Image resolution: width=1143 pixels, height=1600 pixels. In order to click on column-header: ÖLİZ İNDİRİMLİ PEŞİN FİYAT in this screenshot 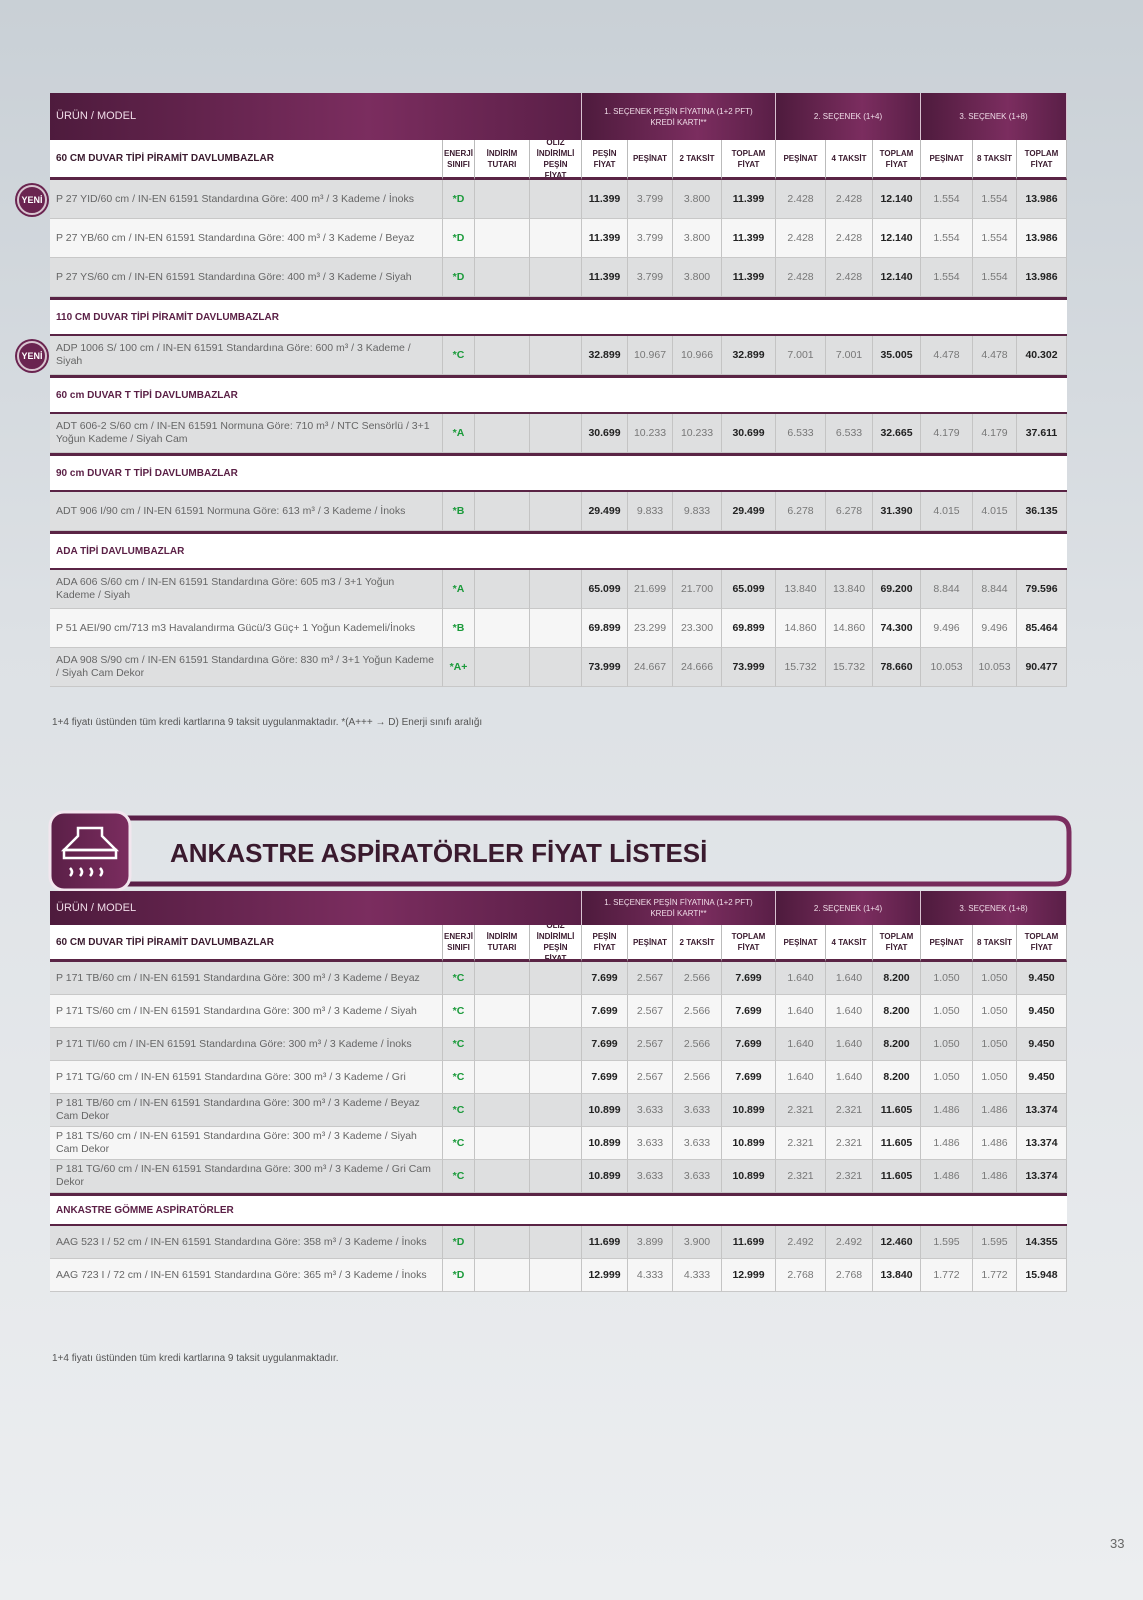, I will do `click(556, 160)`.